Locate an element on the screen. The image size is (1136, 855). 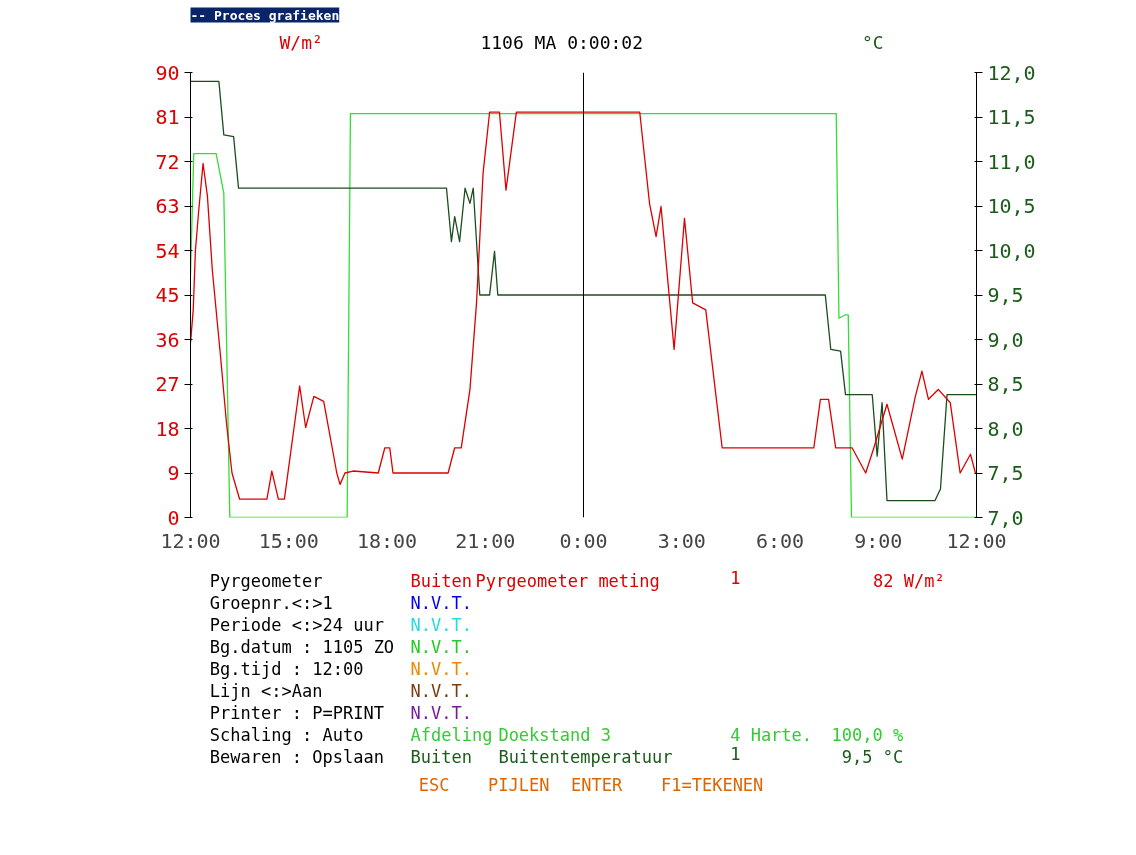
text: Pyrgeometer meting is located at coordinates (567, 580).